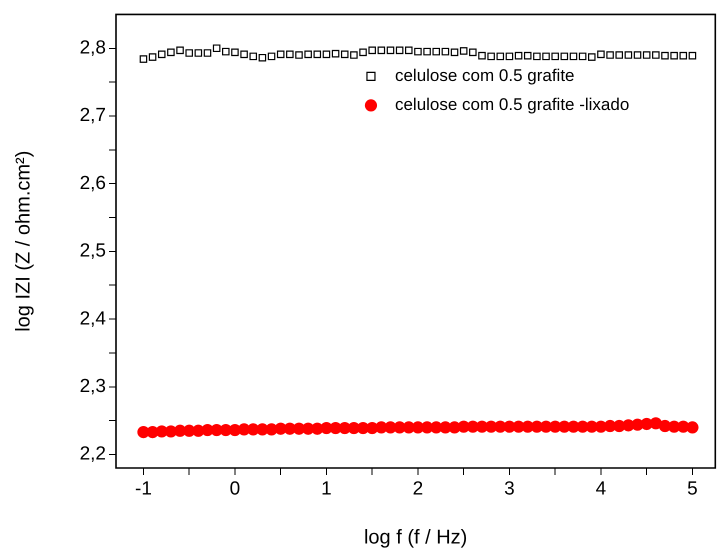  I want to click on y-axis-title: log IZI (Z / ohm.cm²), so click(23, 241).